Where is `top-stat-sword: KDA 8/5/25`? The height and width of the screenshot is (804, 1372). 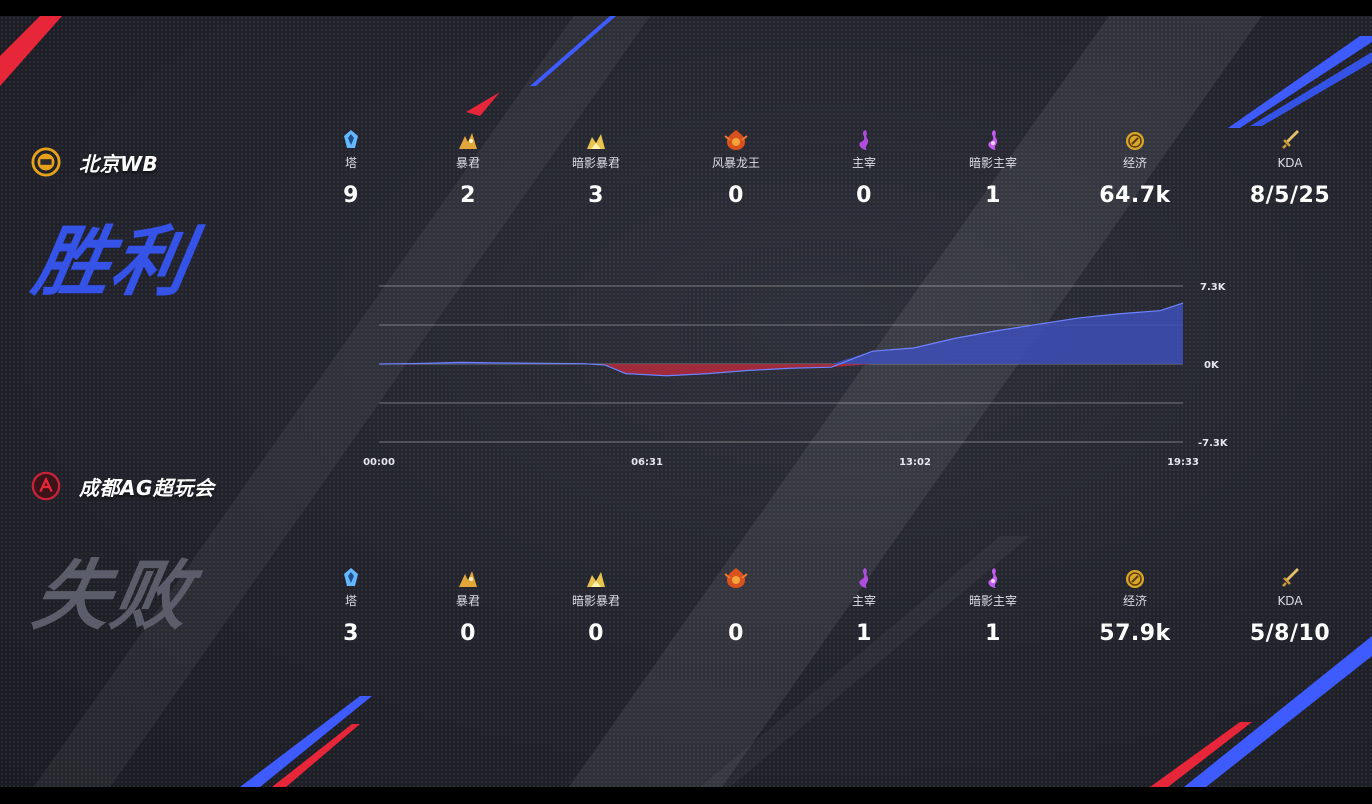 top-stat-sword: KDA 8/5/25 is located at coordinates (1290, 167).